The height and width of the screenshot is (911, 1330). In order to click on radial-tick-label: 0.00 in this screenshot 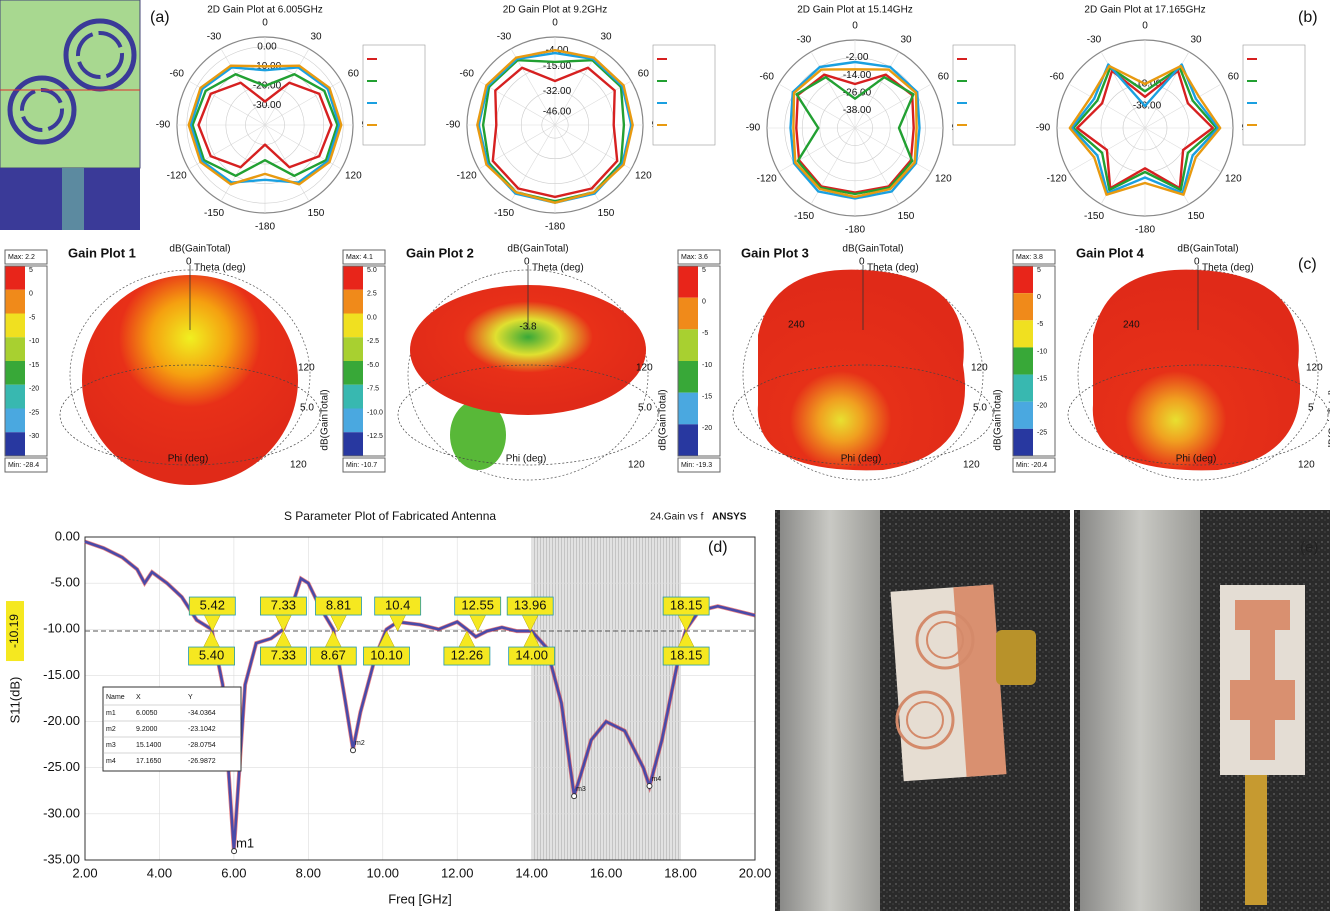, I will do `click(267, 46)`.